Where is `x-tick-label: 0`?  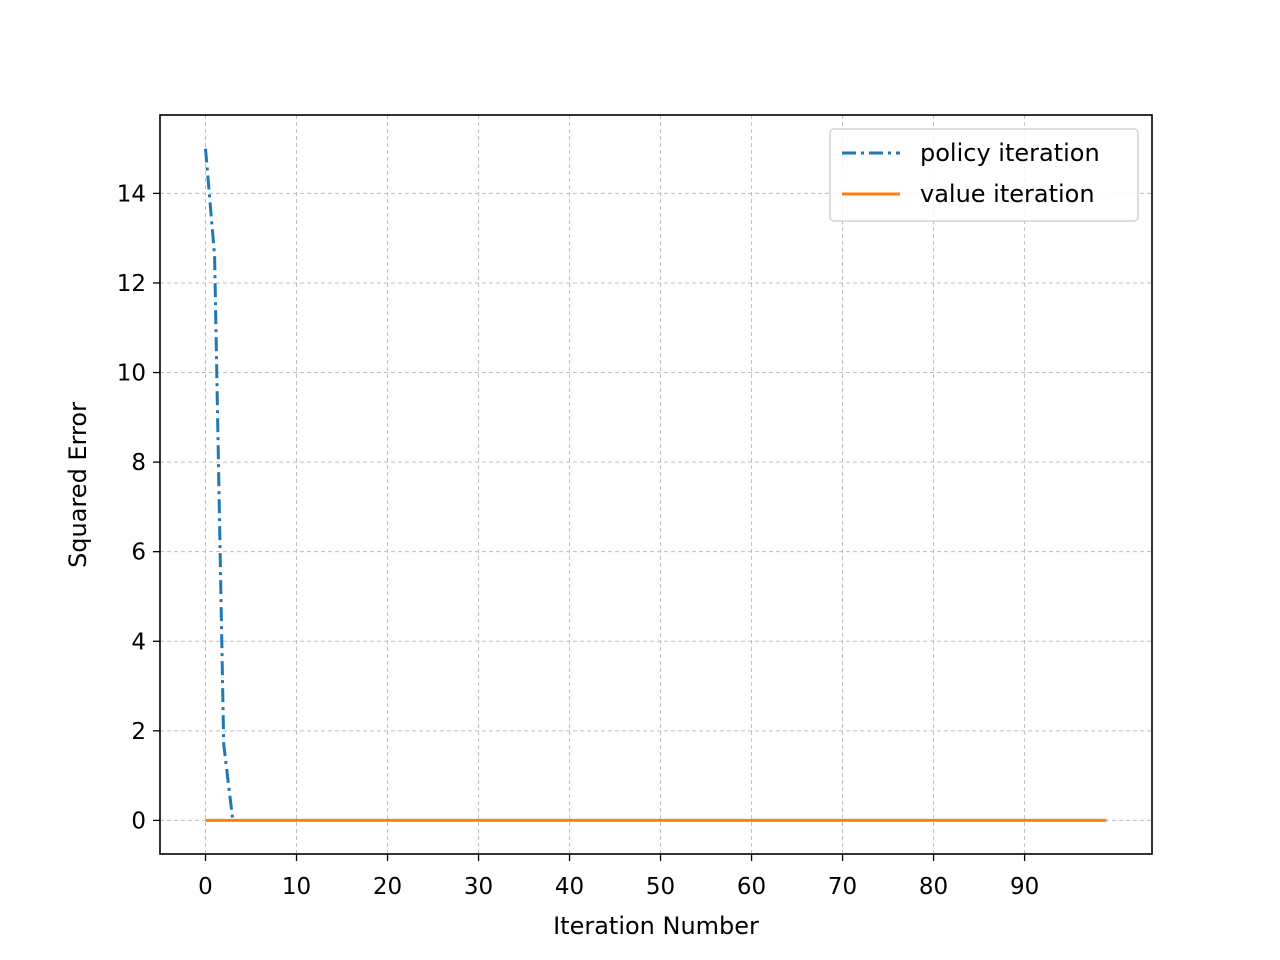 x-tick-label: 0 is located at coordinates (205, 887).